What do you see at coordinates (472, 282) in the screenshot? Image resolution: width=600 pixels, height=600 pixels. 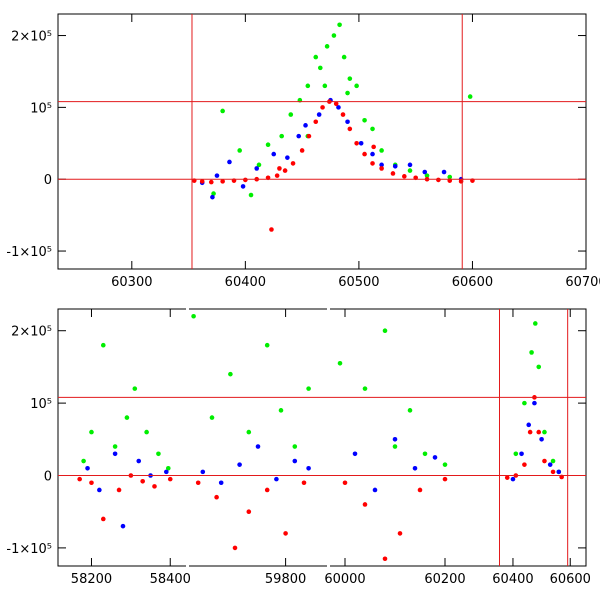 I see `x-tick-label: 60600` at bounding box center [472, 282].